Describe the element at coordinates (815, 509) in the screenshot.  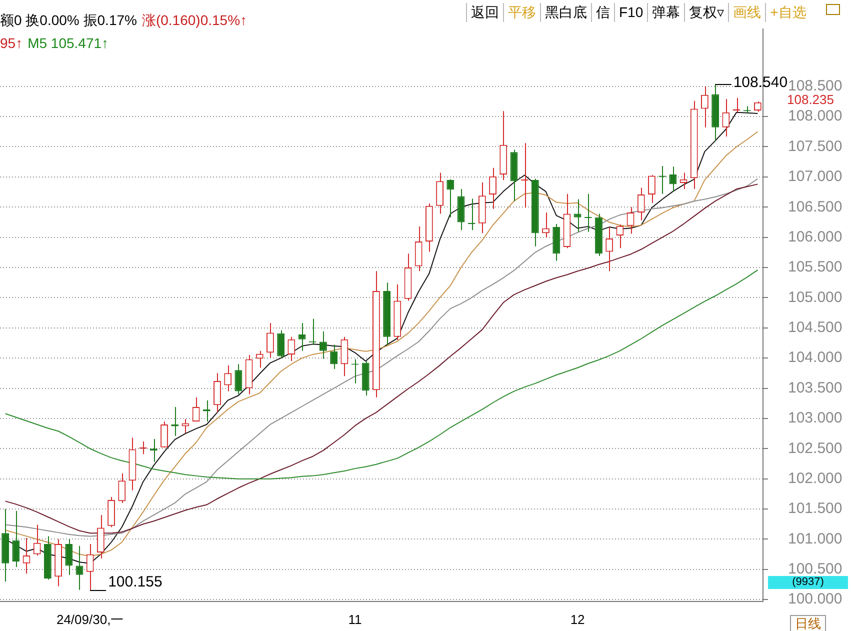
I see `y-tick-label: 101.500` at that location.